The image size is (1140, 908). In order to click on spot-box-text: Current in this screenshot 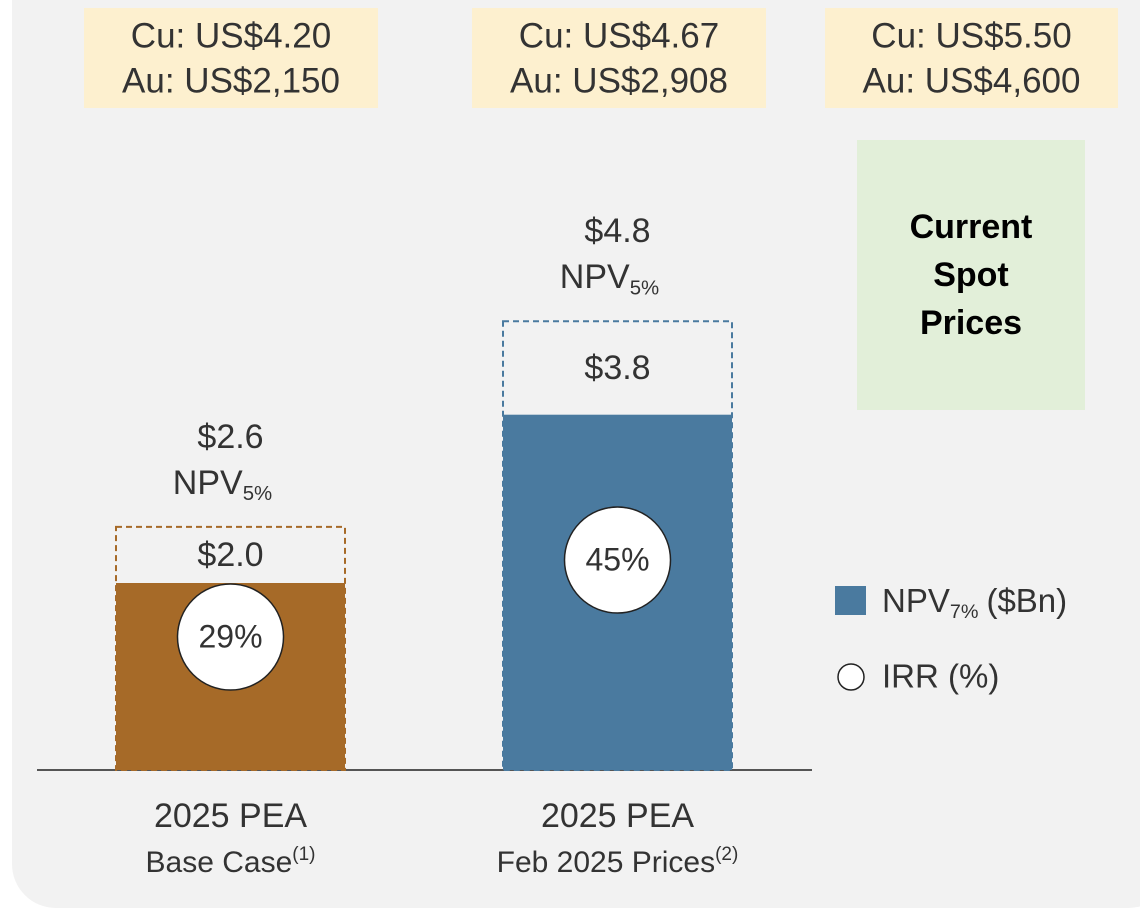, I will do `click(971, 227)`.